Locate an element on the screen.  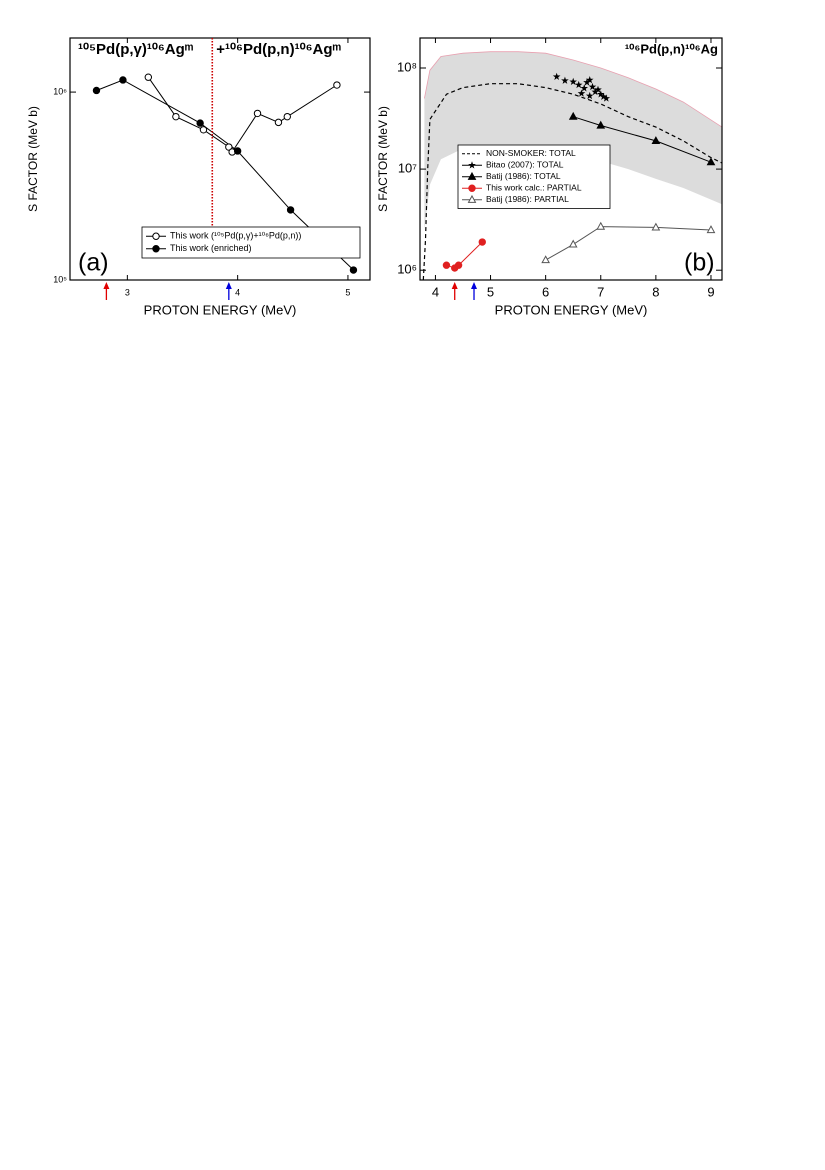
legend-label: This work (enriched) is located at coordinates (211, 248).